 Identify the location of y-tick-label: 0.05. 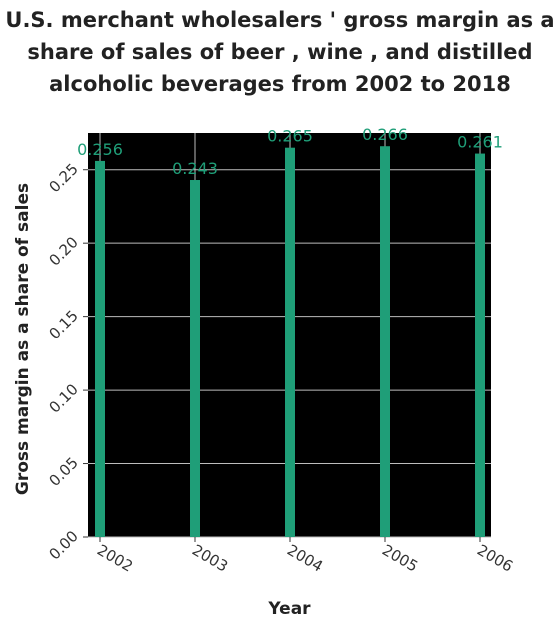
(63, 472).